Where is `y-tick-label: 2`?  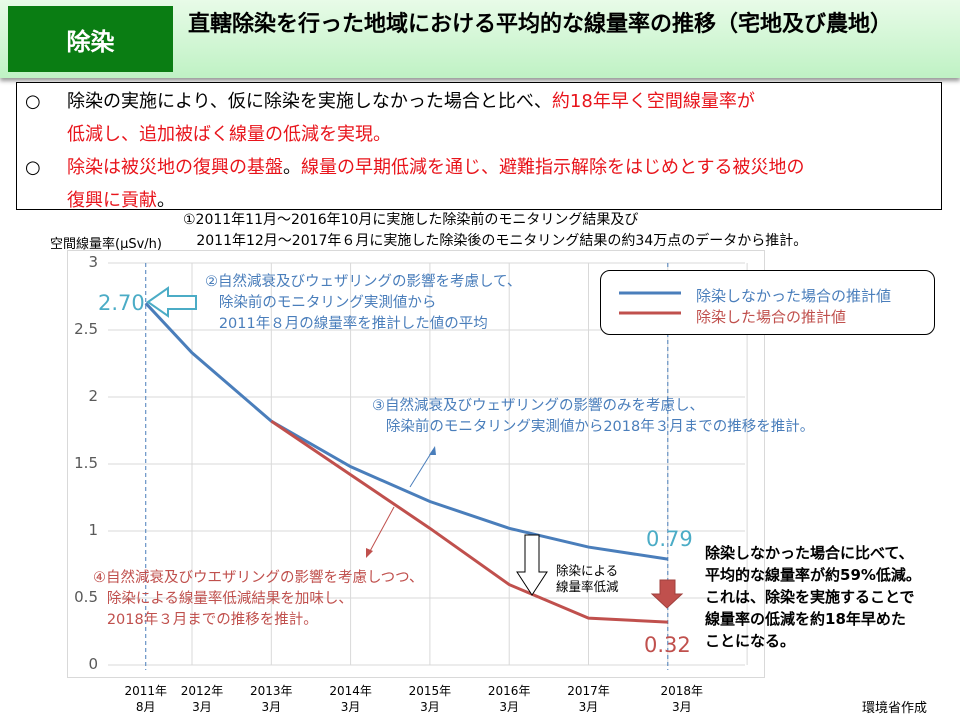
y-tick-label: 2 is located at coordinates (93, 396).